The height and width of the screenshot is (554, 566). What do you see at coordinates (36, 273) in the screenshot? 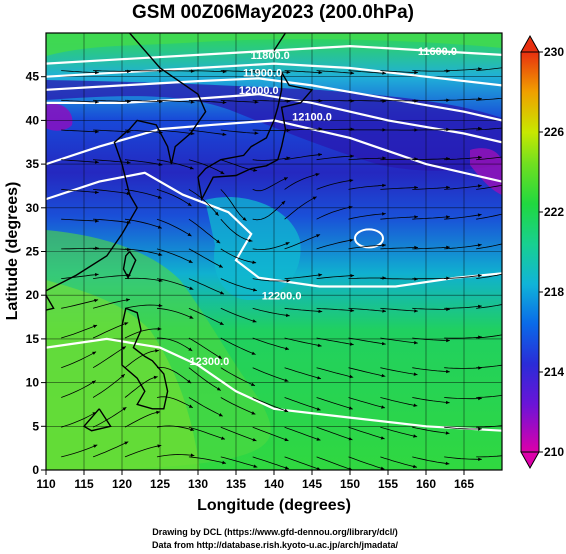
I see `y-axis-ticks: 0 5 10 15 20 25 30 35 40 45` at bounding box center [36, 273].